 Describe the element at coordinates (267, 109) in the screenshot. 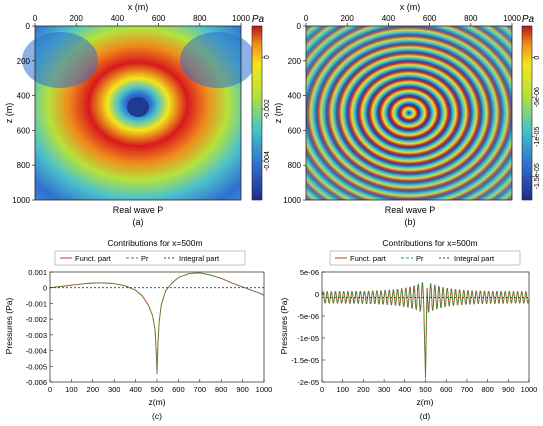

I see `colorbar-tick-label: -0.002` at that location.